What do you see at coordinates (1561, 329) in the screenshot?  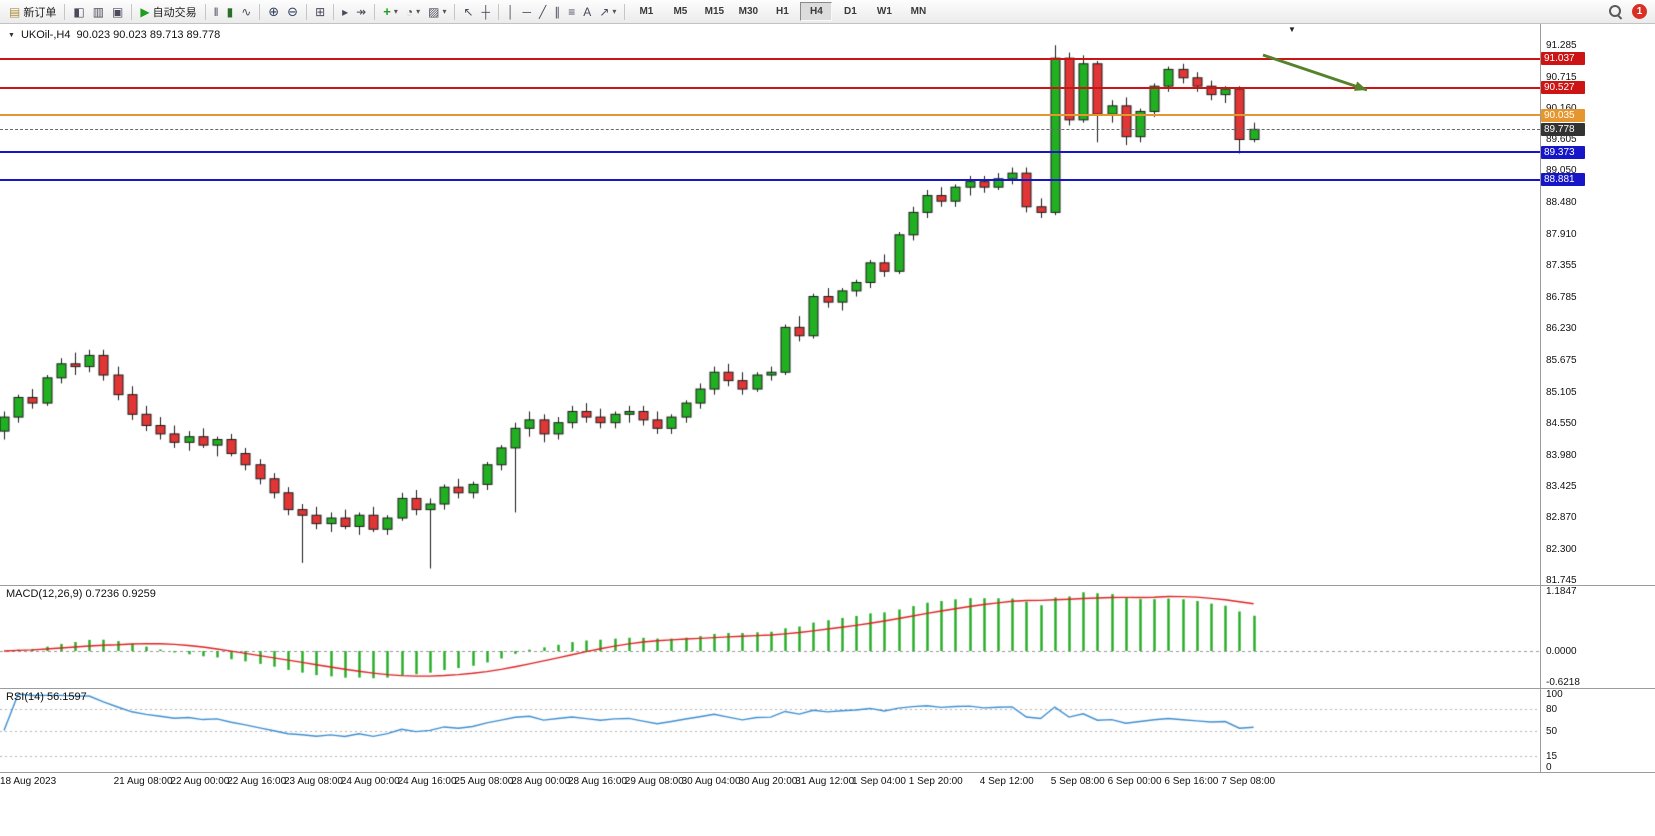 I see `price-axis-label: 86.230` at bounding box center [1561, 329].